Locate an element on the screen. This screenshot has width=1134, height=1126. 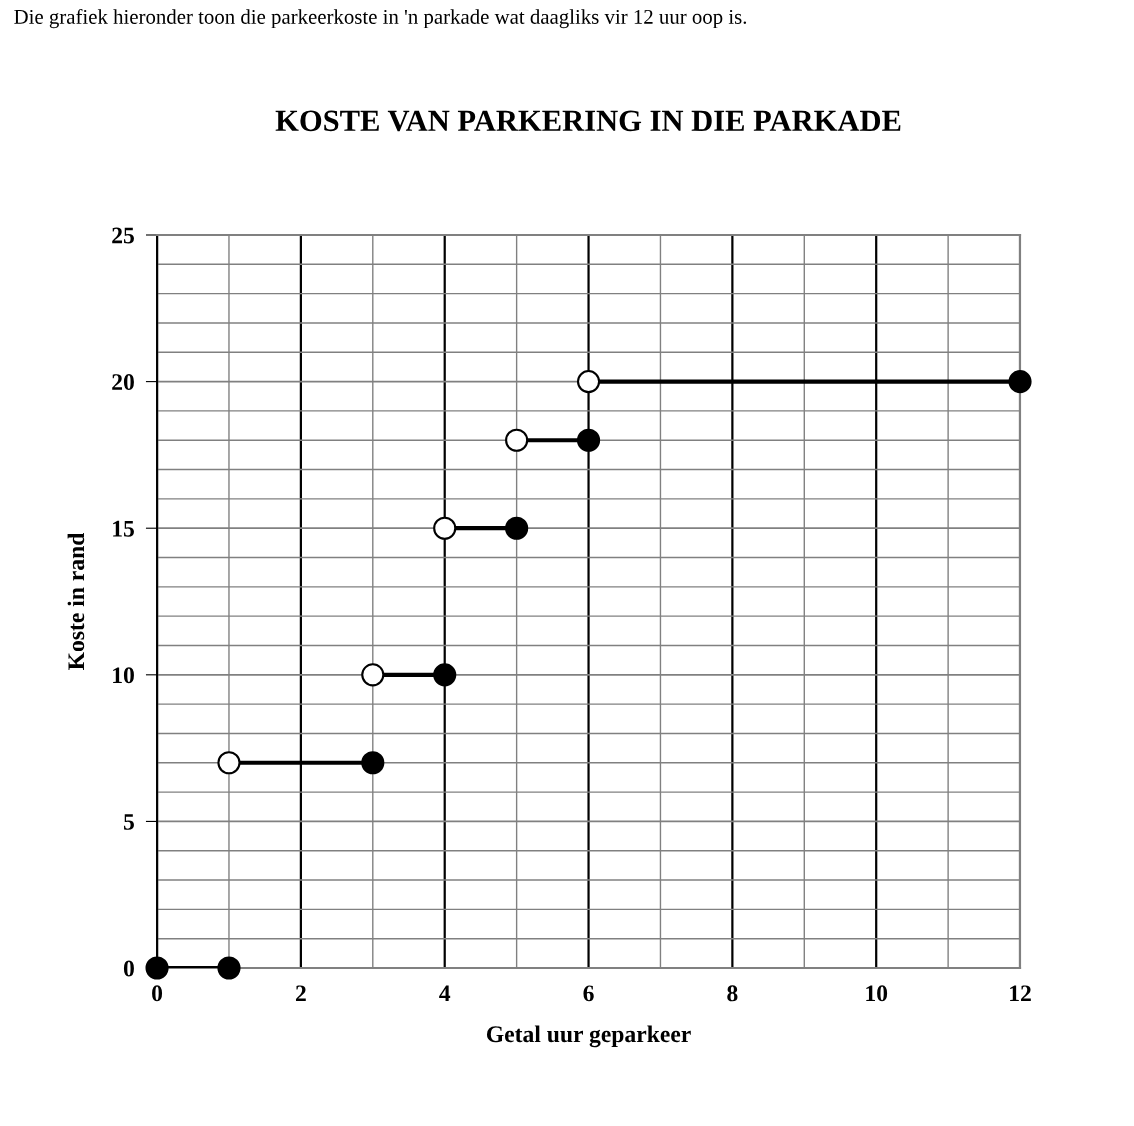
x-tick-label: 6 is located at coordinates (588, 993).